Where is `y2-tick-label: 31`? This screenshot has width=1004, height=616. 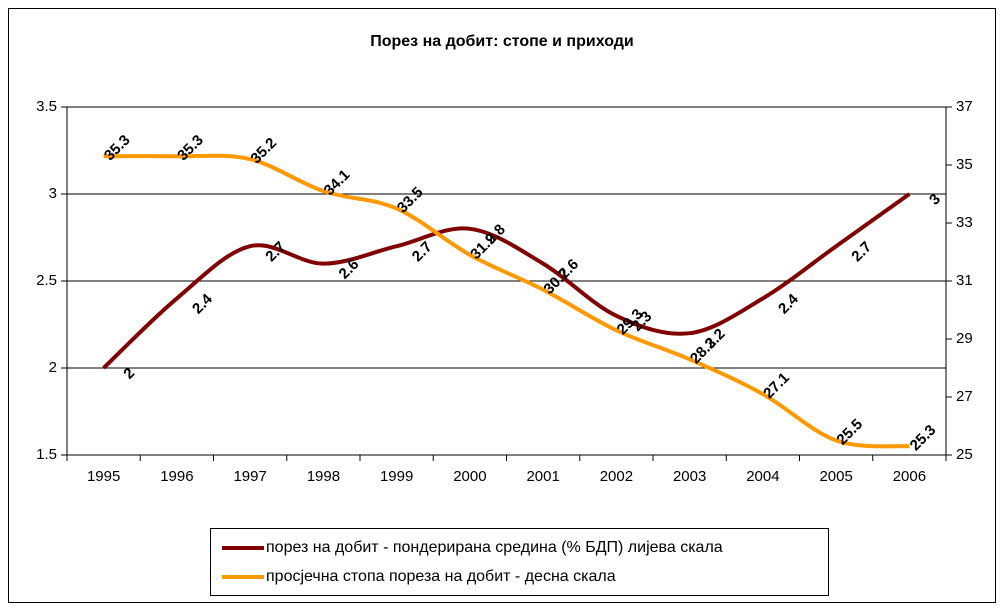 y2-tick-label: 31 is located at coordinates (964, 280).